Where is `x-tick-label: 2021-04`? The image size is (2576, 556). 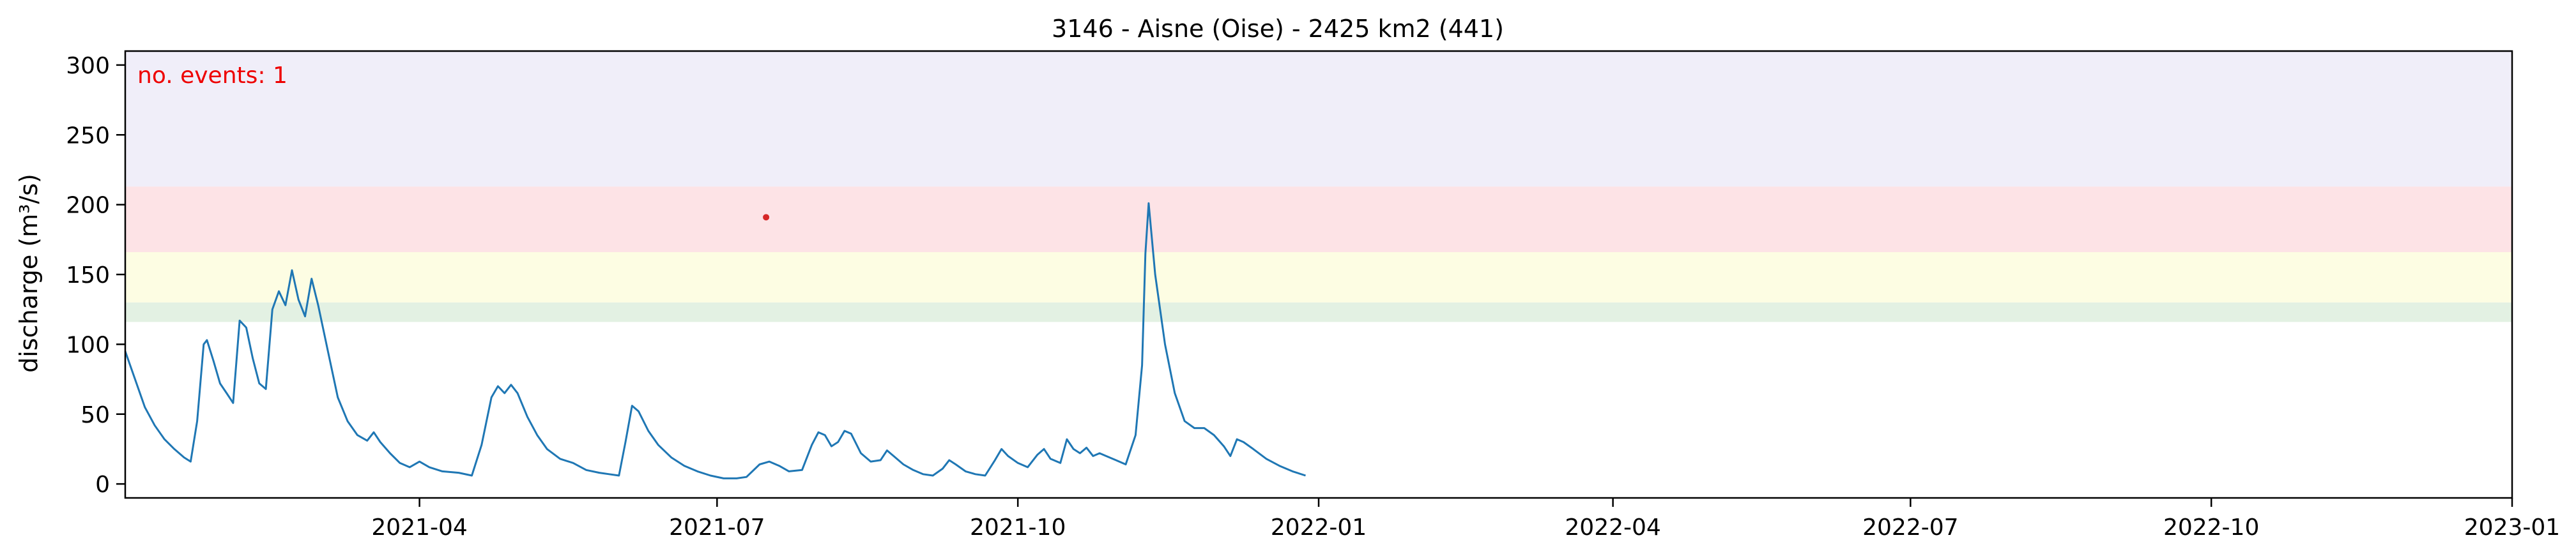 x-tick-label: 2021-04 is located at coordinates (419, 528).